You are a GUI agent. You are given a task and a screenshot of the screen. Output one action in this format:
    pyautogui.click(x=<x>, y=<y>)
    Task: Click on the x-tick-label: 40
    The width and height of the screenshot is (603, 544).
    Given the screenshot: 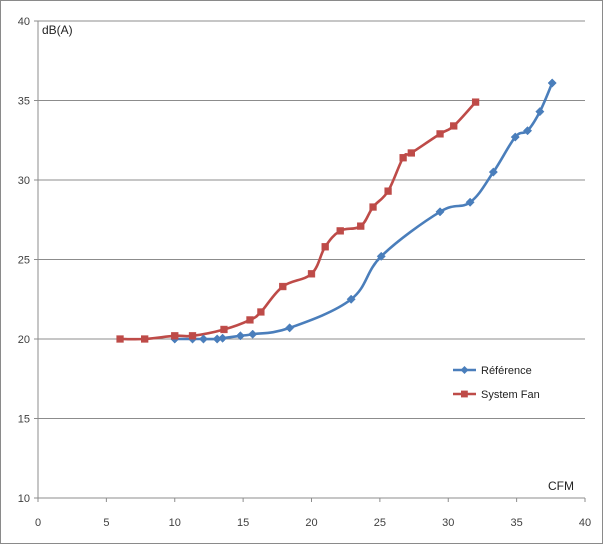 What is the action you would take?
    pyautogui.click(x=585, y=523)
    